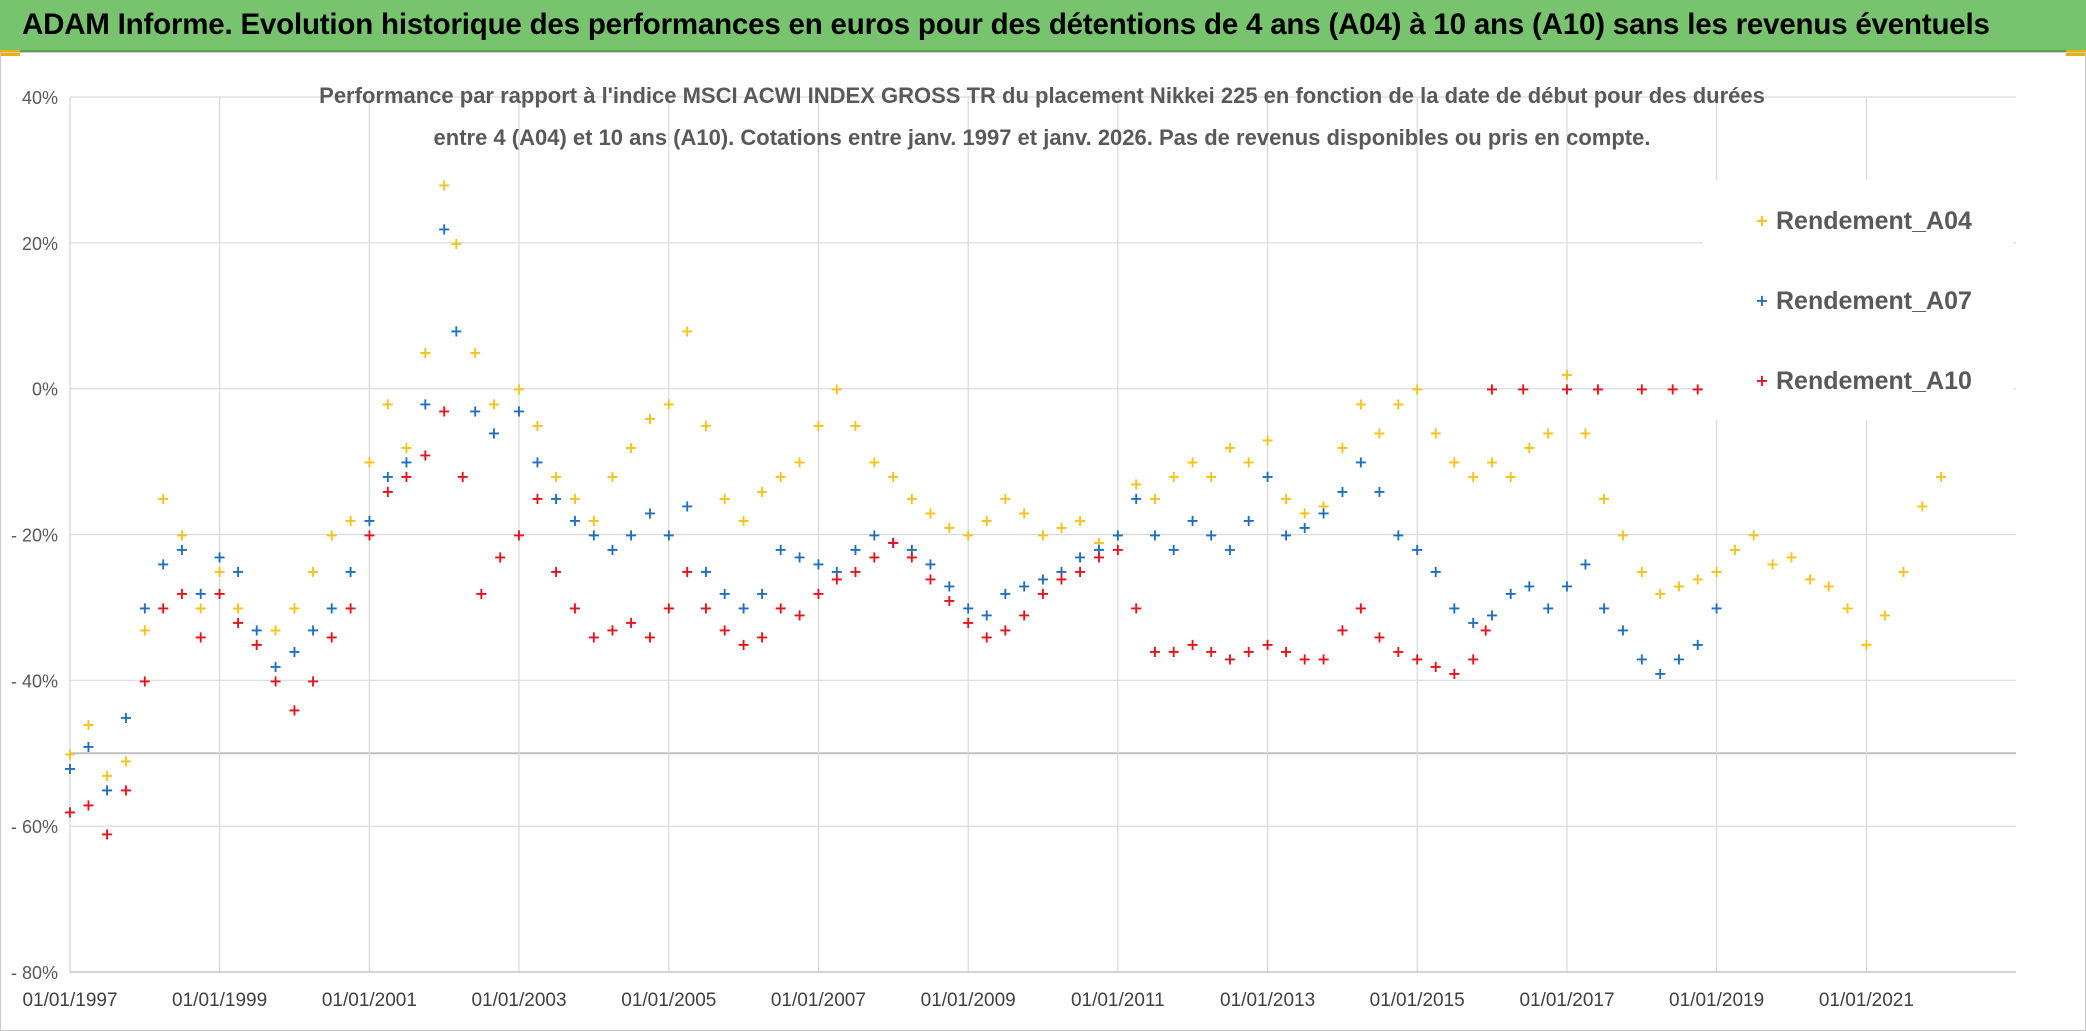 The image size is (2086, 1031). What do you see at coordinates (34, 681) in the screenshot?
I see `y-tick-label: - 40%` at bounding box center [34, 681].